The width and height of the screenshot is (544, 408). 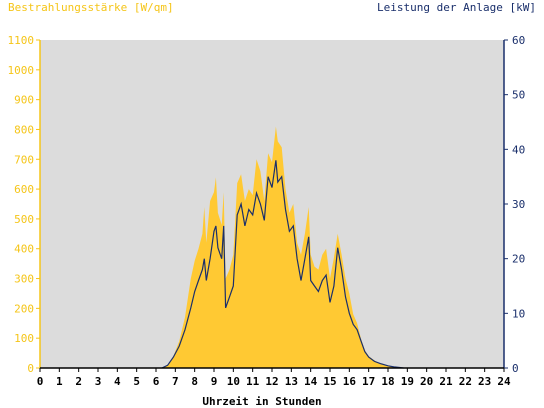 What do you see at coordinates (261, 401) in the screenshot?
I see `x-axis-label: Uhrzeit in Stunden` at bounding box center [261, 401].